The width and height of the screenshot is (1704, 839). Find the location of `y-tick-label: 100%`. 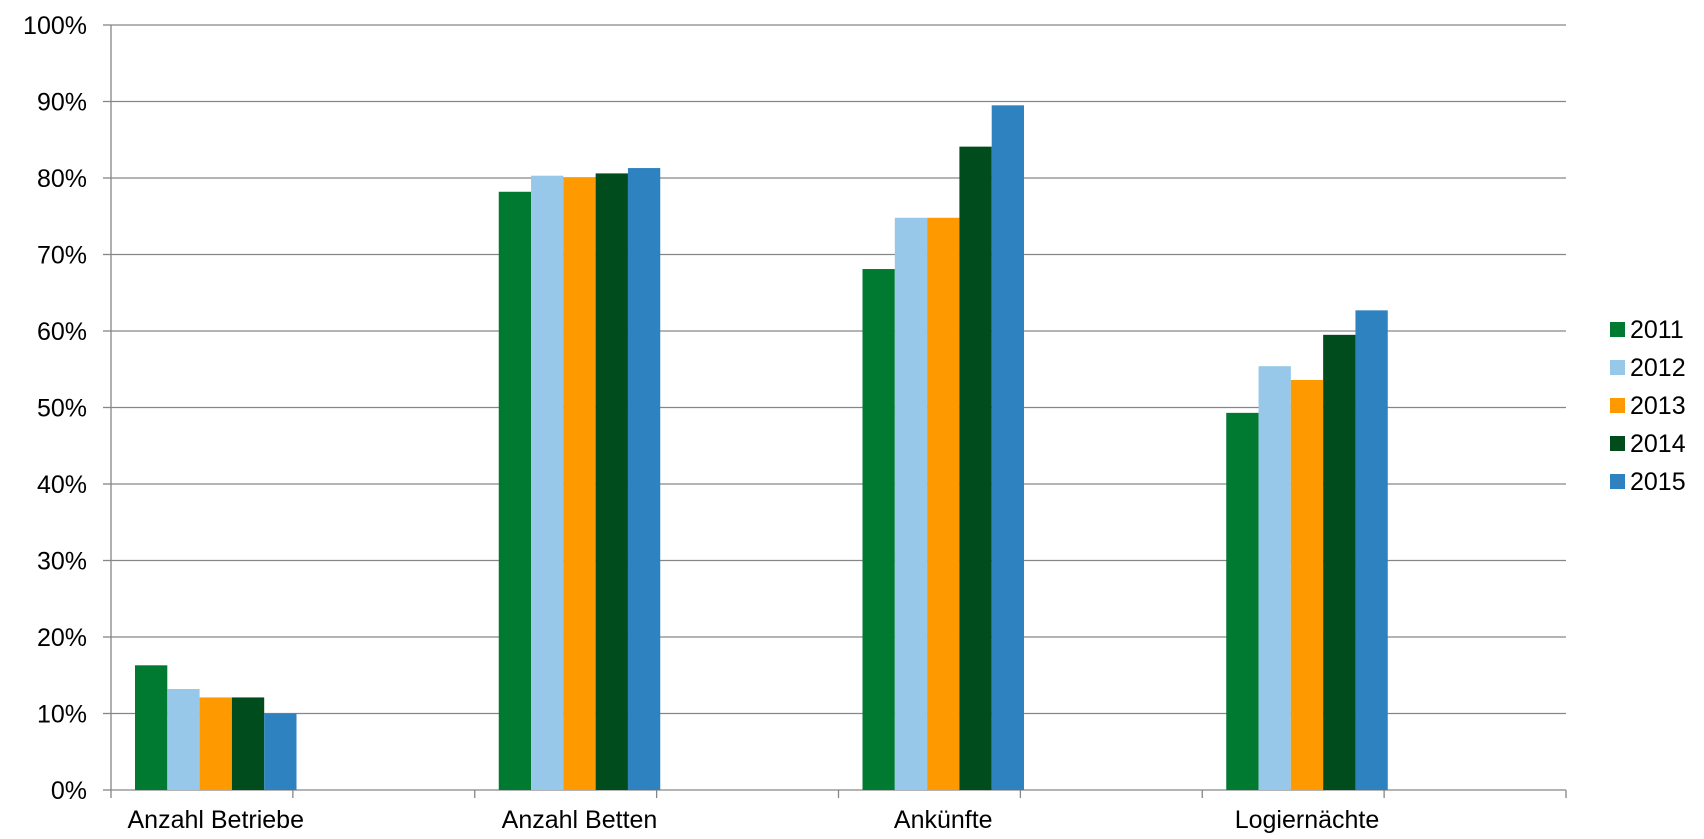

y-tick-label: 100% is located at coordinates (55, 26).